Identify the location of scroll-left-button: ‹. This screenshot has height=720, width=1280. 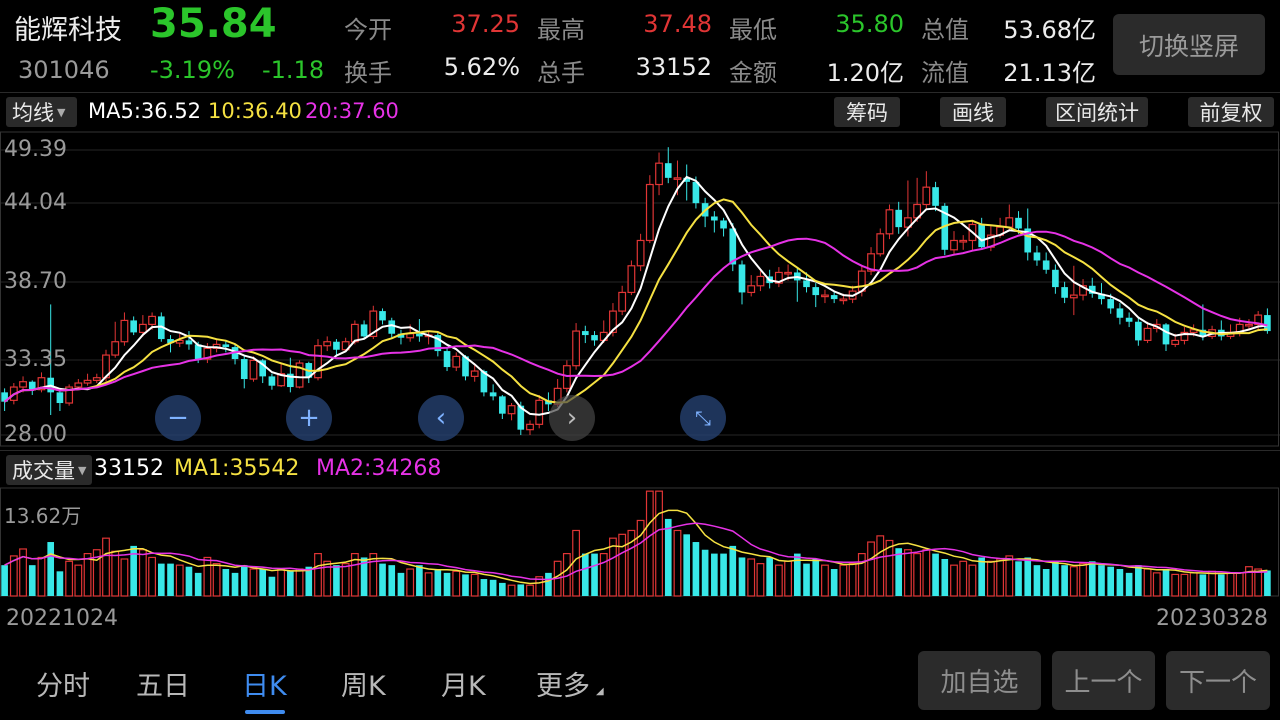
(441, 418).